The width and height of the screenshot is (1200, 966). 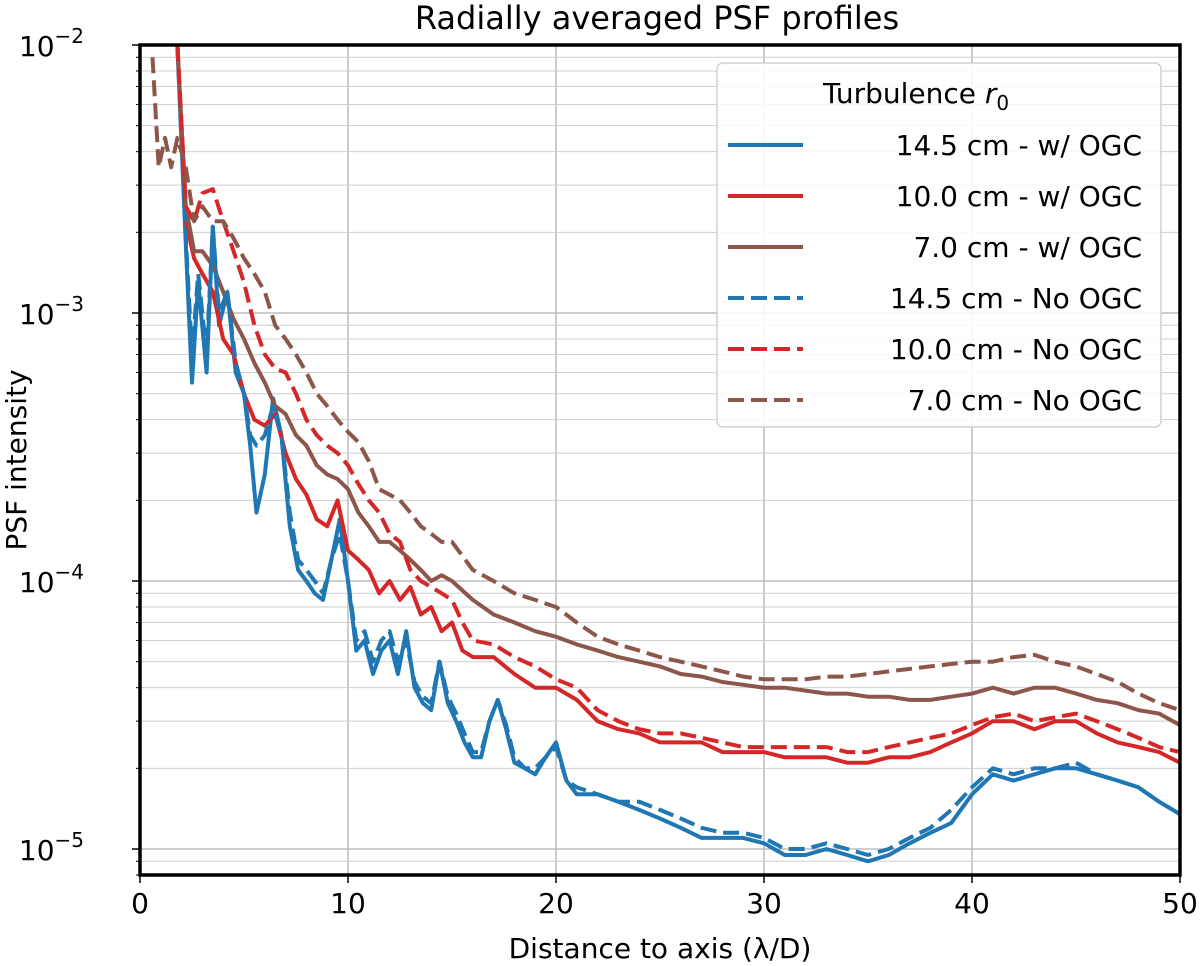 I want to click on legend-title-subscript: 0, so click(x=1002, y=103).